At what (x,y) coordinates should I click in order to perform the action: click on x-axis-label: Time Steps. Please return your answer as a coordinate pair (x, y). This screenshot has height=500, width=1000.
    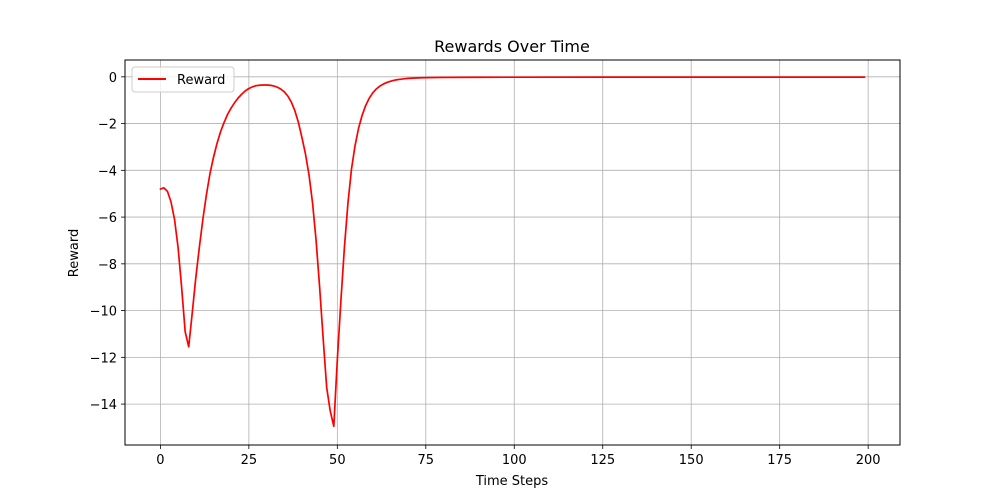
    Looking at the image, I should click on (512, 481).